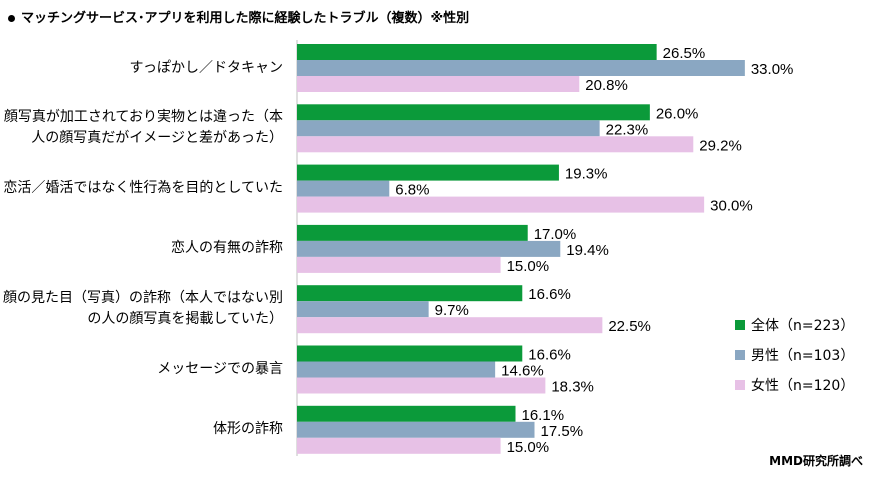 Image resolution: width=873 pixels, height=478 pixels. Describe the element at coordinates (185, 319) in the screenshot. I see `category-label-line: の人の顔写真を掲載していた）` at that location.